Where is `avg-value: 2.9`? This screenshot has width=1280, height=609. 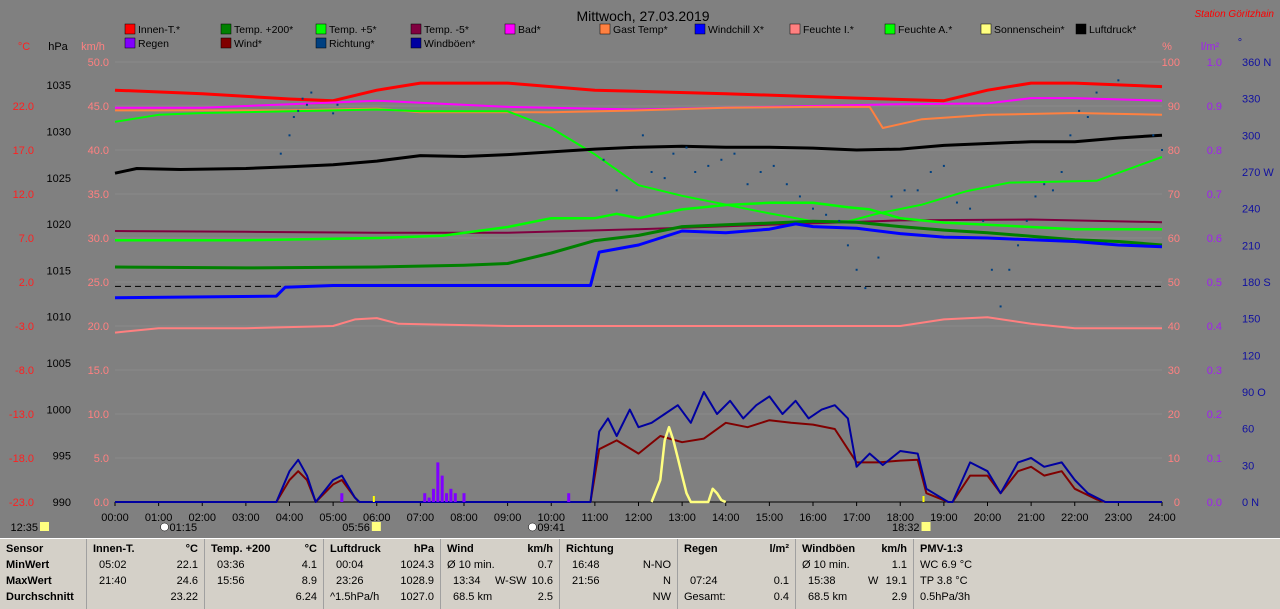 avg-value: 2.9 is located at coordinates (899, 597).